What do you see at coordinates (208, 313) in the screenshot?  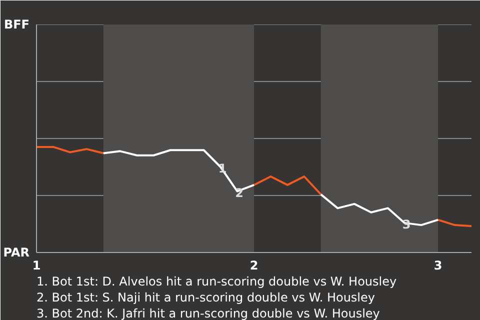 I see `text: 3. Bot 2nd: K. Jafri hit a run-scoring double vs W. Housley` at bounding box center [208, 313].